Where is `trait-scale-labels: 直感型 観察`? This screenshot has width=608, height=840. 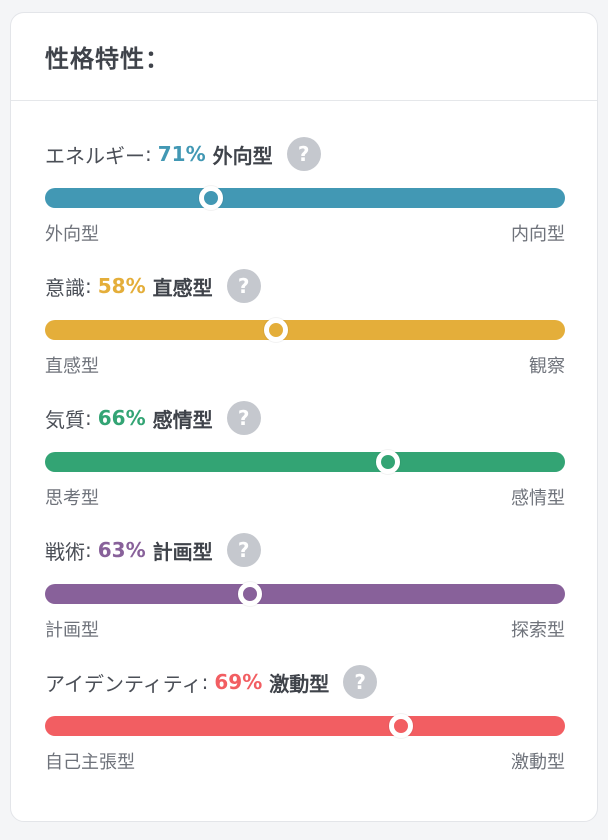 trait-scale-labels: 直感型 観察 is located at coordinates (305, 365).